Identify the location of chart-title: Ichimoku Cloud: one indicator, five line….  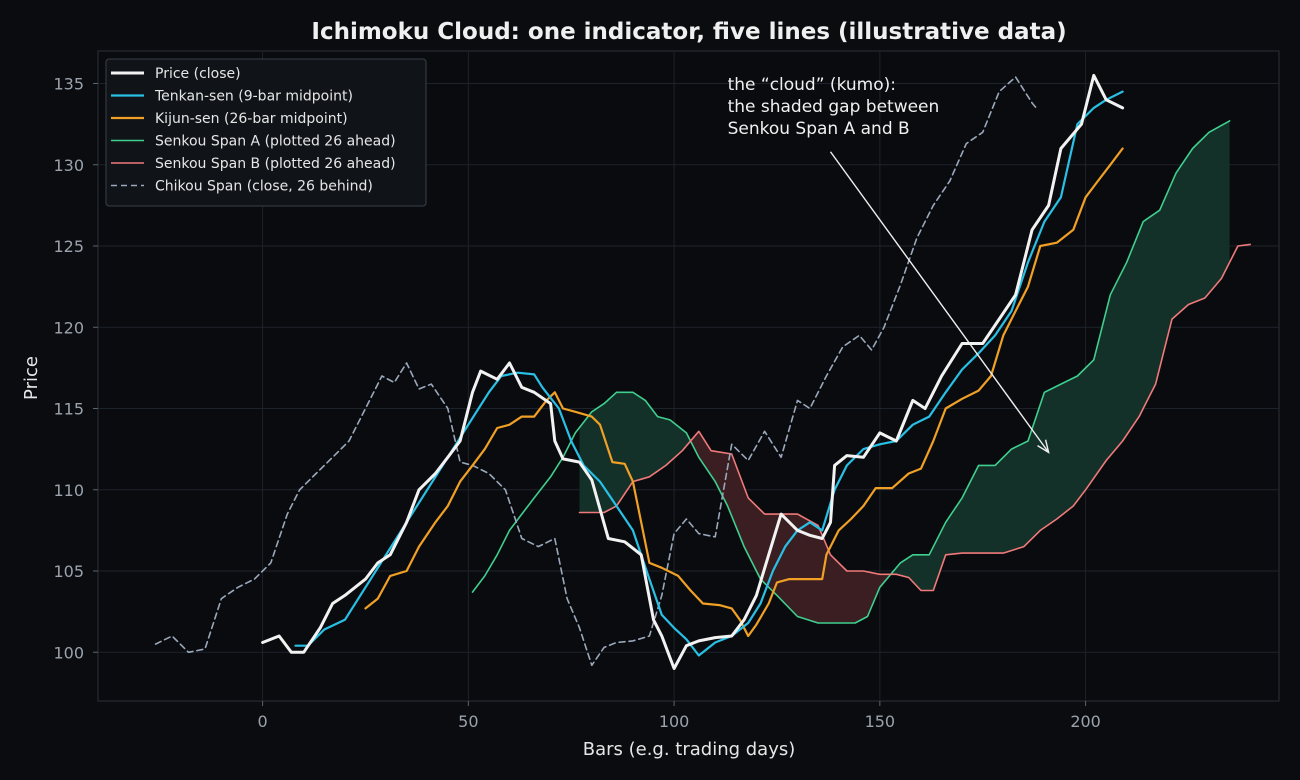
(688, 32).